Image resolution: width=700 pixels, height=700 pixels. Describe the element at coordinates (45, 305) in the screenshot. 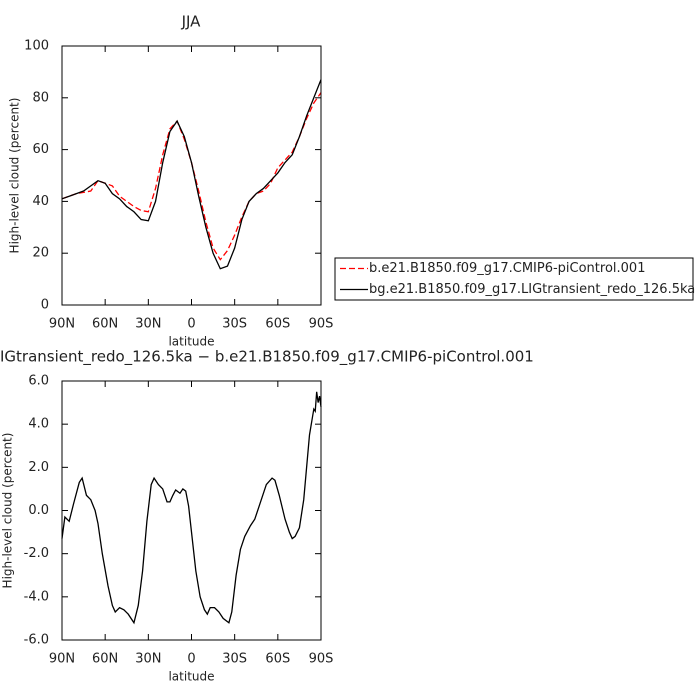

I see `y-tick-label: 0` at that location.